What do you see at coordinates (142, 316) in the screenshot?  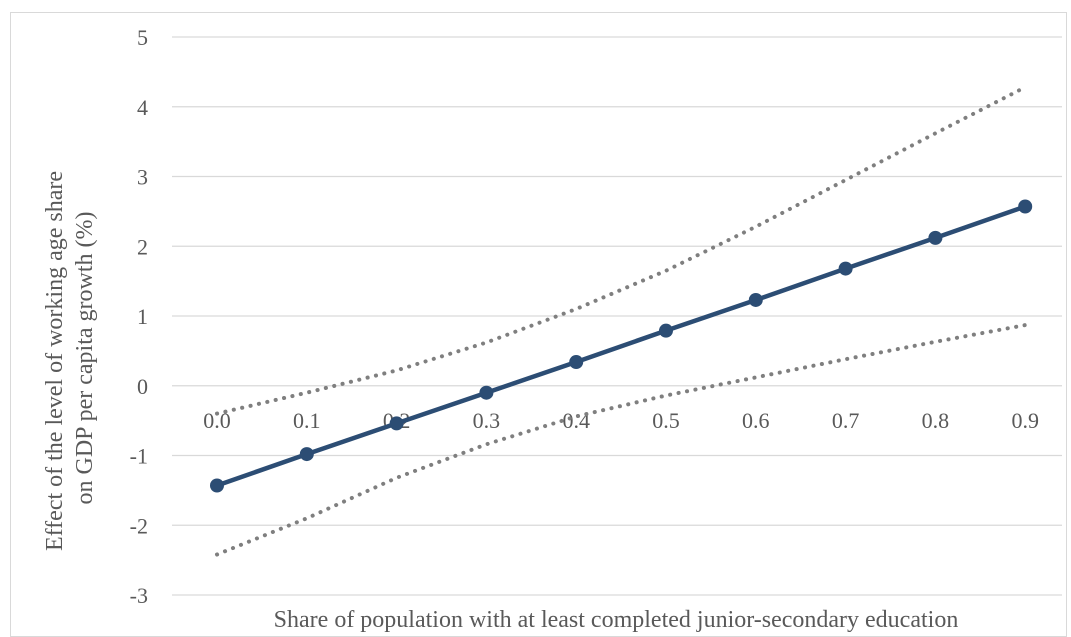 I see `y-tick-label: 1` at bounding box center [142, 316].